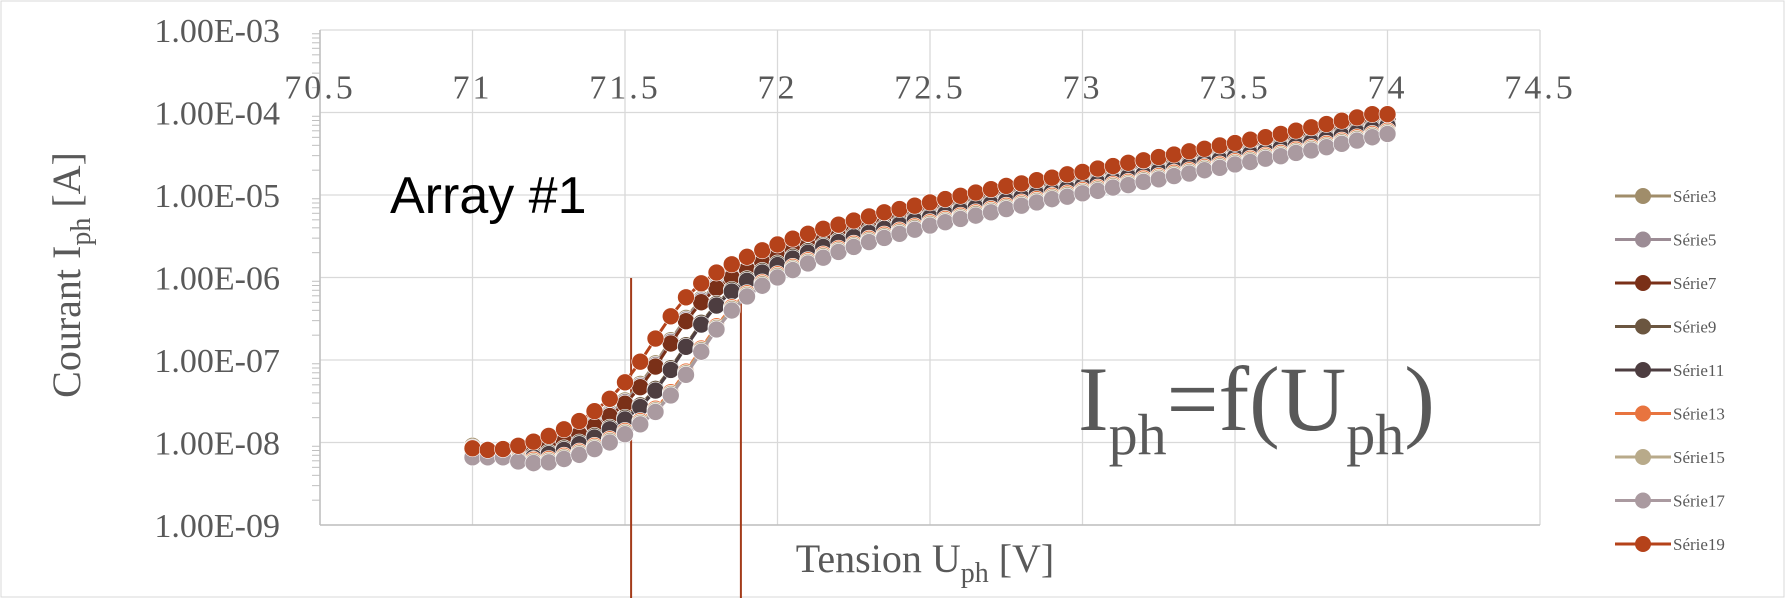 This screenshot has height=603, width=1785. I want to click on legend-label: Série7, so click(1695, 283).